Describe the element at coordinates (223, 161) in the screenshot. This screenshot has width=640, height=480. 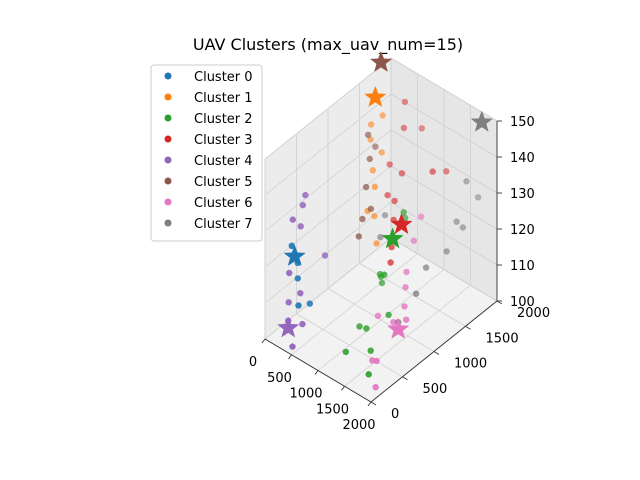
I see `legend-label: Cluster 4` at that location.